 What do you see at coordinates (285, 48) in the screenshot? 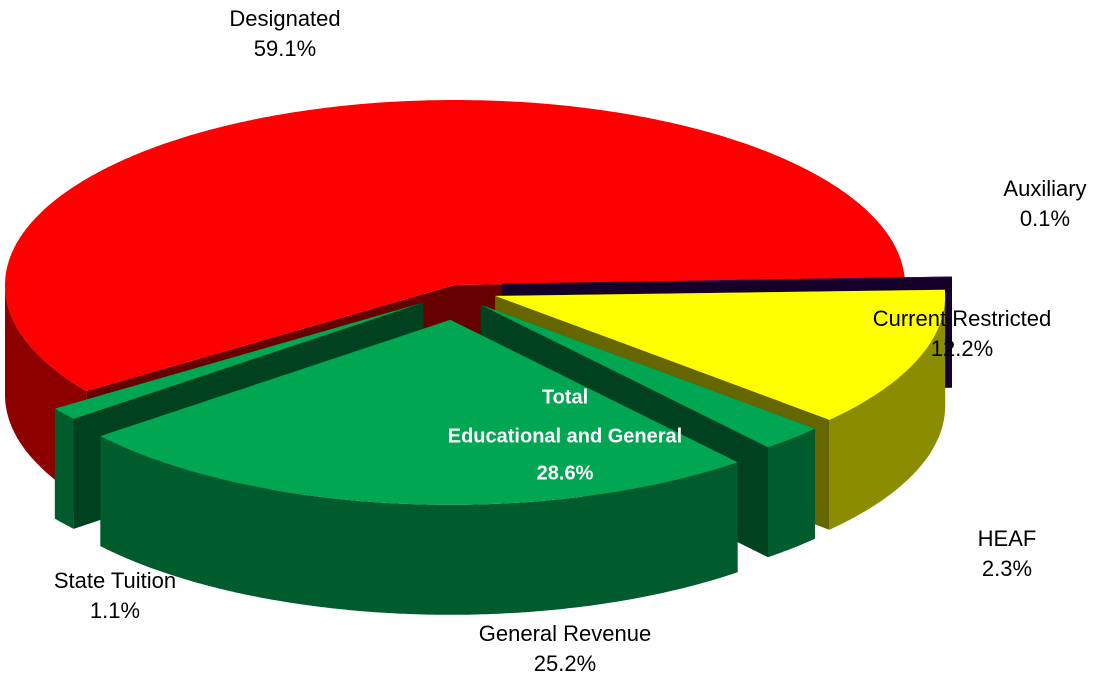
I see `value-label: 59.1%` at bounding box center [285, 48].